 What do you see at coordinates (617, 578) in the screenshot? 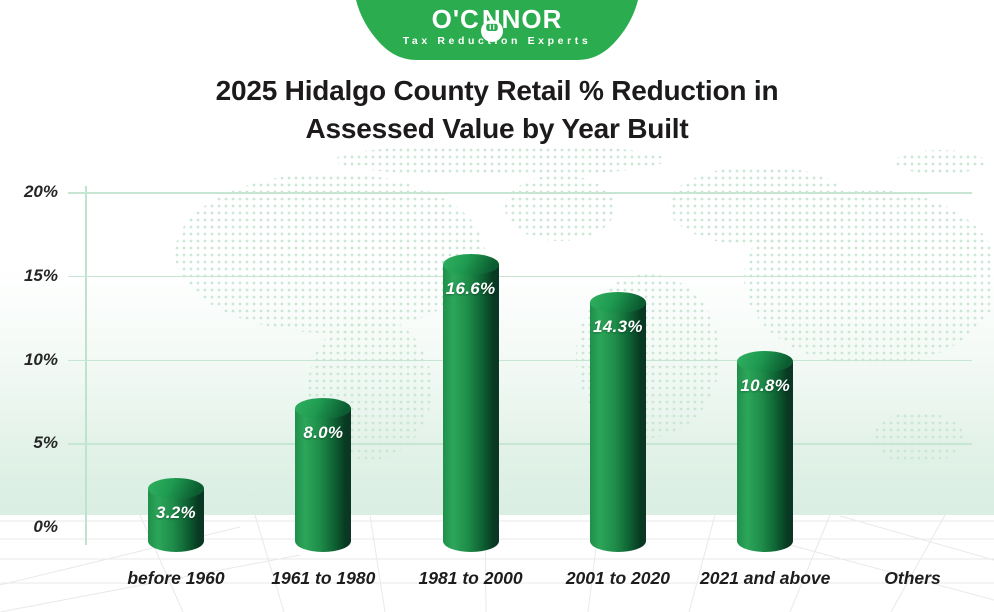
I see `x-category-label: 2001 to 2020` at bounding box center [617, 578].